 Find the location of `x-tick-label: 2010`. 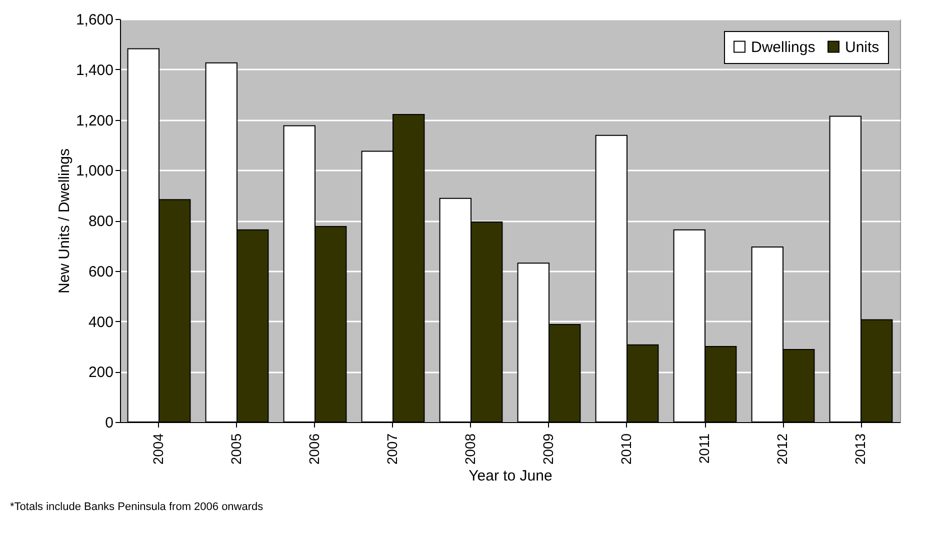

x-tick-label: 2010 is located at coordinates (626, 449).